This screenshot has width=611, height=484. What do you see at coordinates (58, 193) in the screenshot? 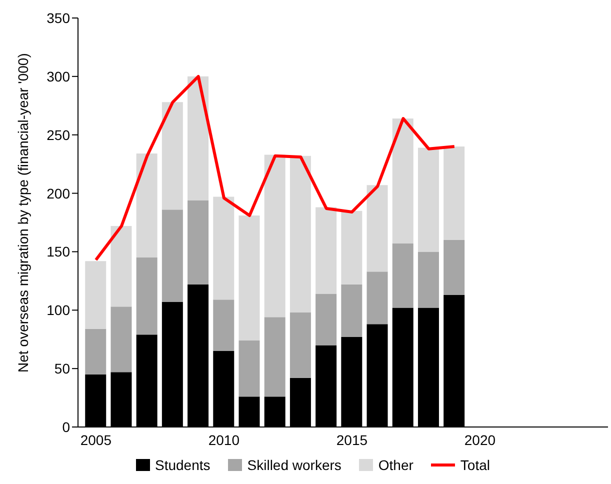
I see `y-tick-label: 200` at bounding box center [58, 193].